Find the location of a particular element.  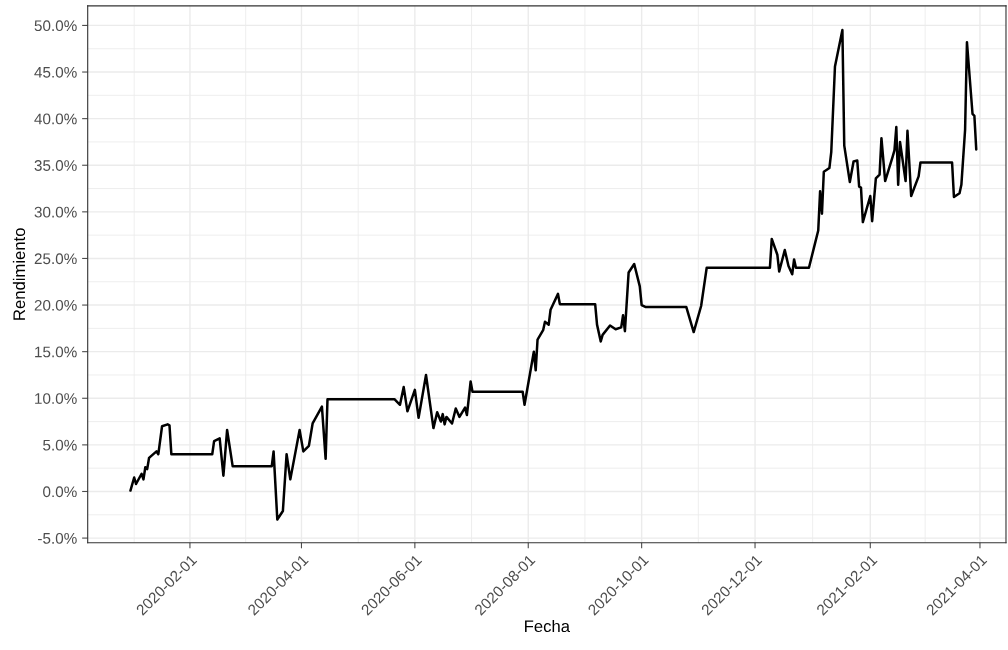

y-tick-label: 50.0% is located at coordinates (55, 26).